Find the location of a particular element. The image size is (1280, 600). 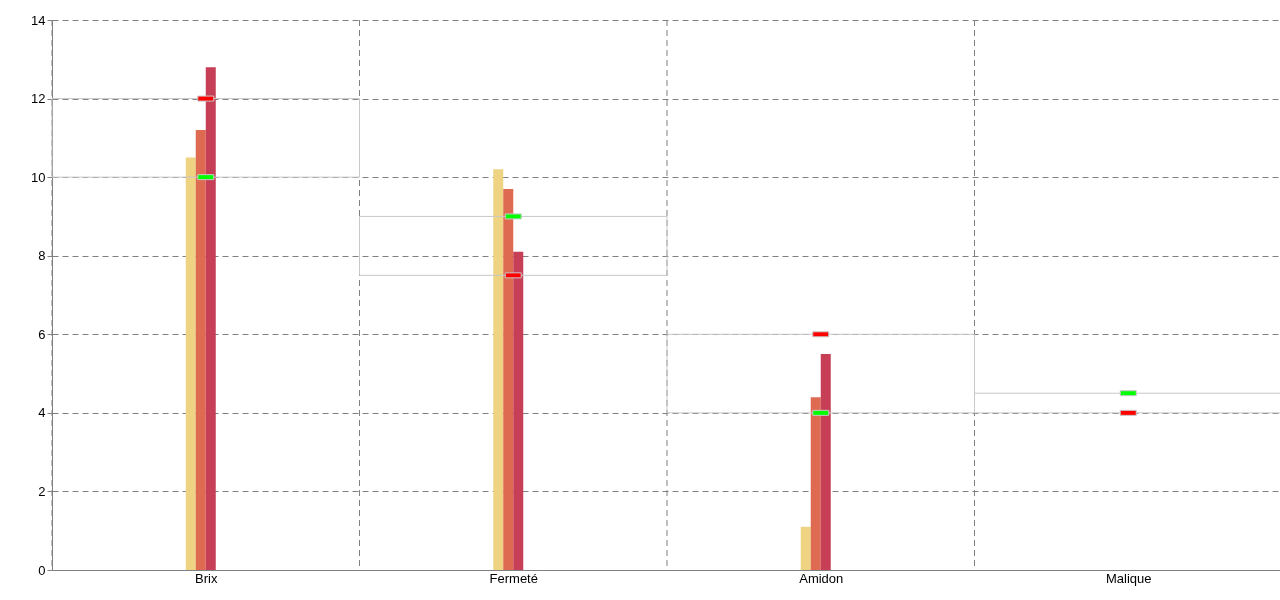

y-tick-label: 10 is located at coordinates (38, 177).